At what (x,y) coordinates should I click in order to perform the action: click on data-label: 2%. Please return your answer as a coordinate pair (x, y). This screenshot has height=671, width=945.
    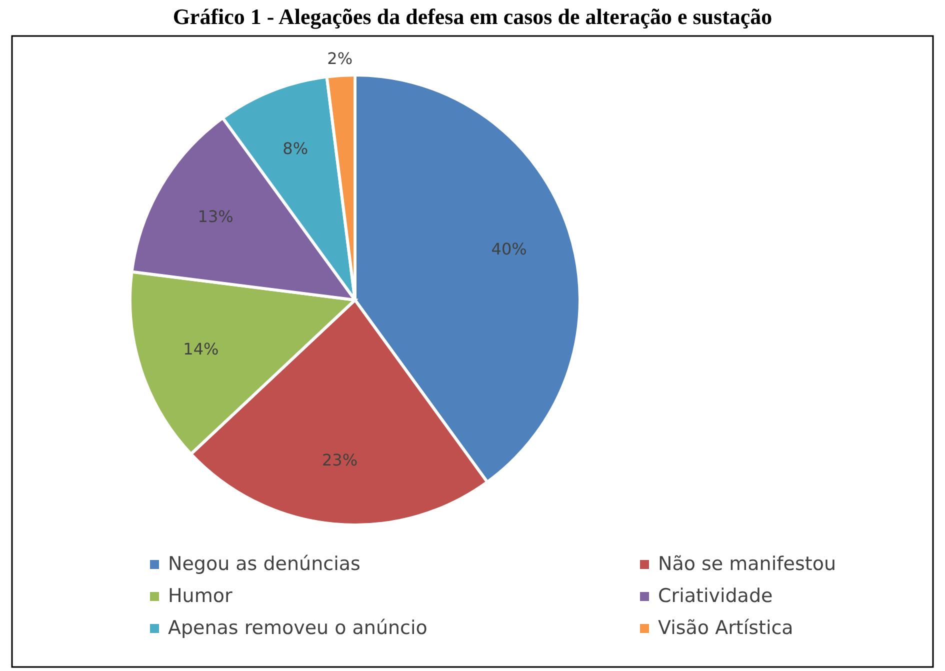
    Looking at the image, I should click on (340, 58).